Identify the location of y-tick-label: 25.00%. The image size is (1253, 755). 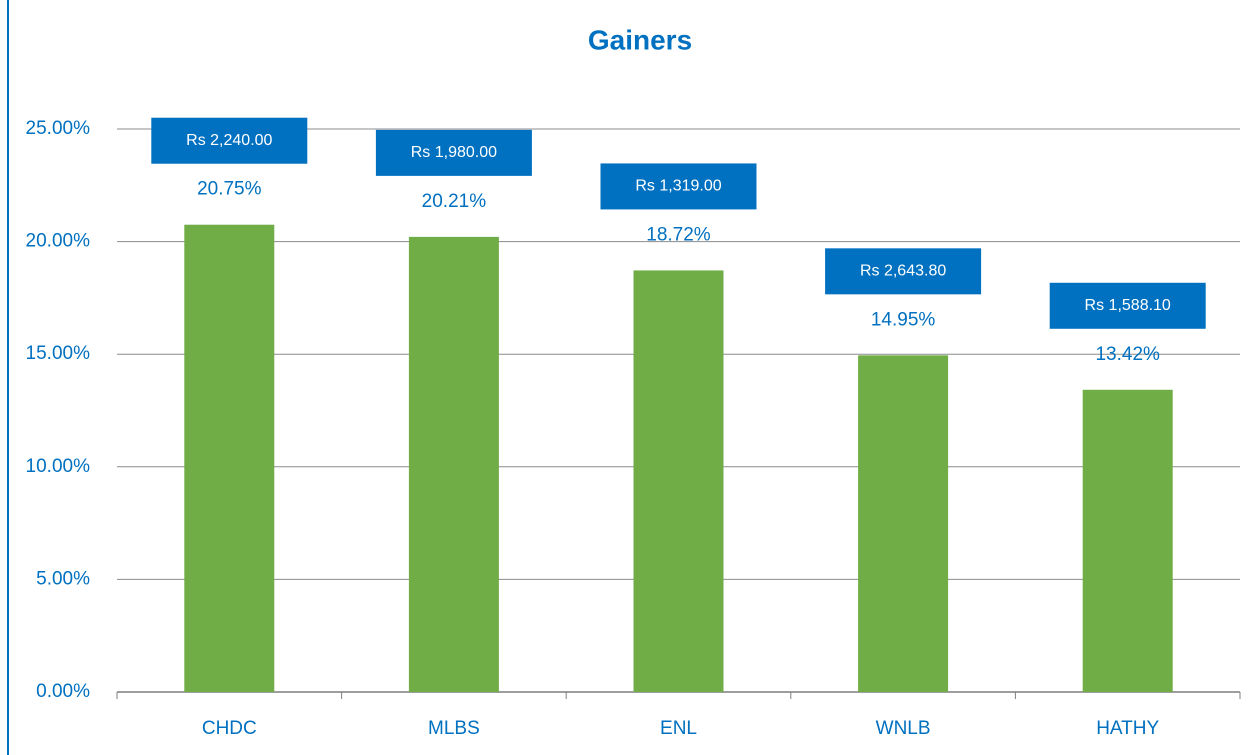
(58, 128).